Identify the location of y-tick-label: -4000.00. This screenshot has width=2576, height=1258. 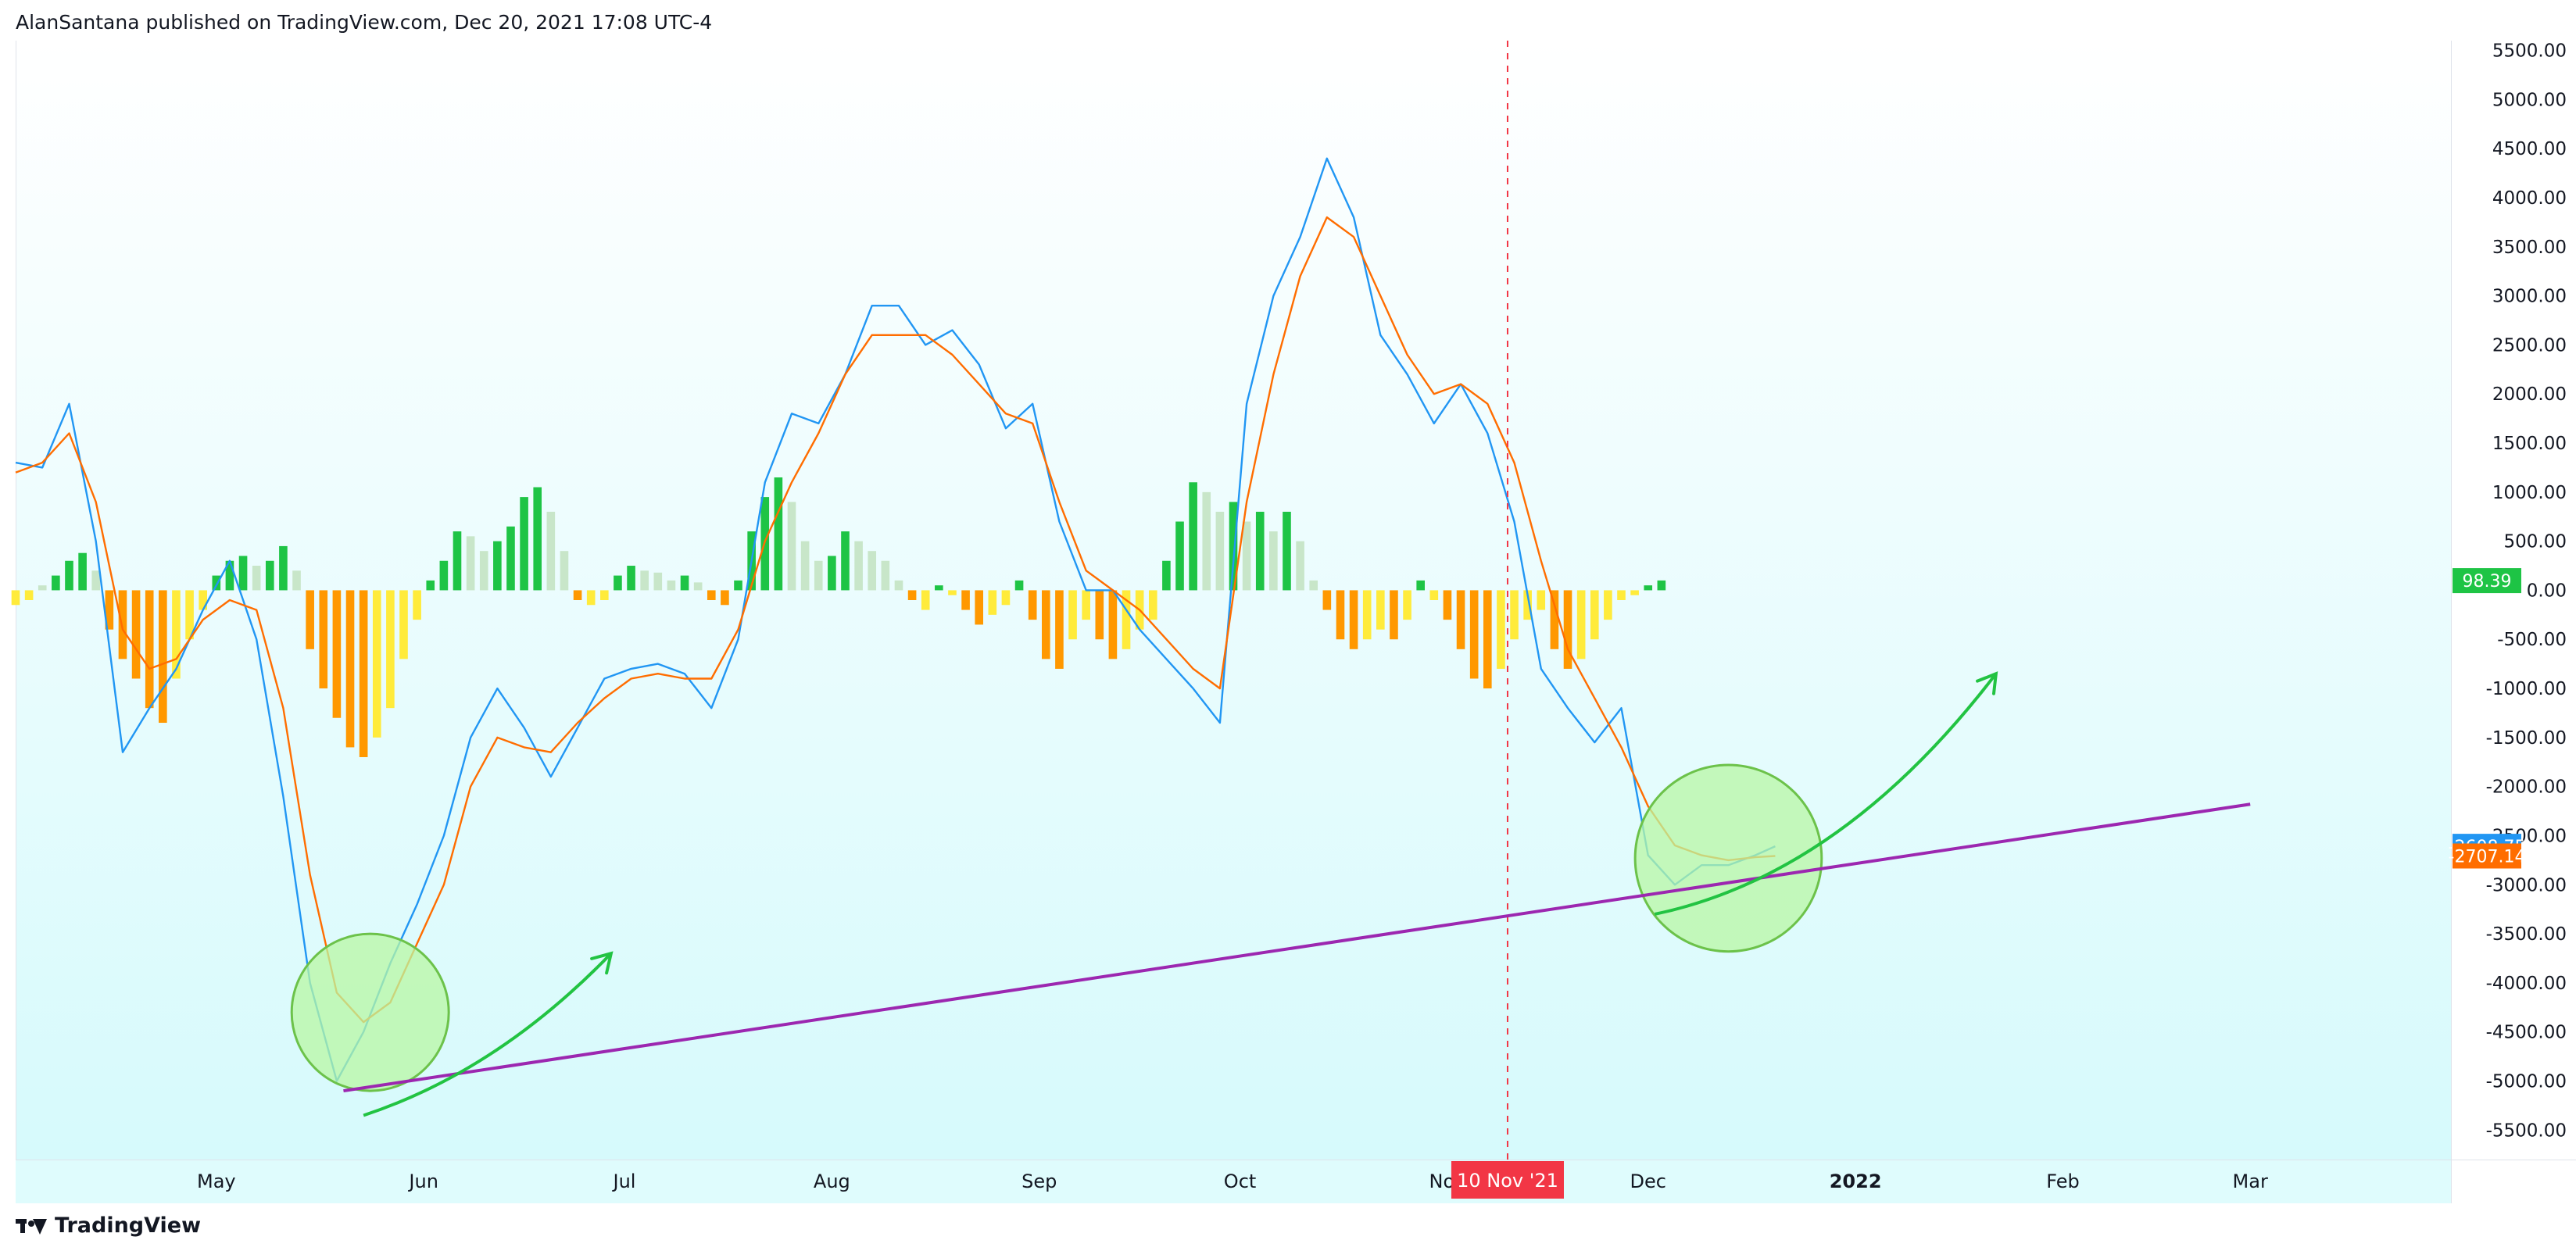
(2526, 984).